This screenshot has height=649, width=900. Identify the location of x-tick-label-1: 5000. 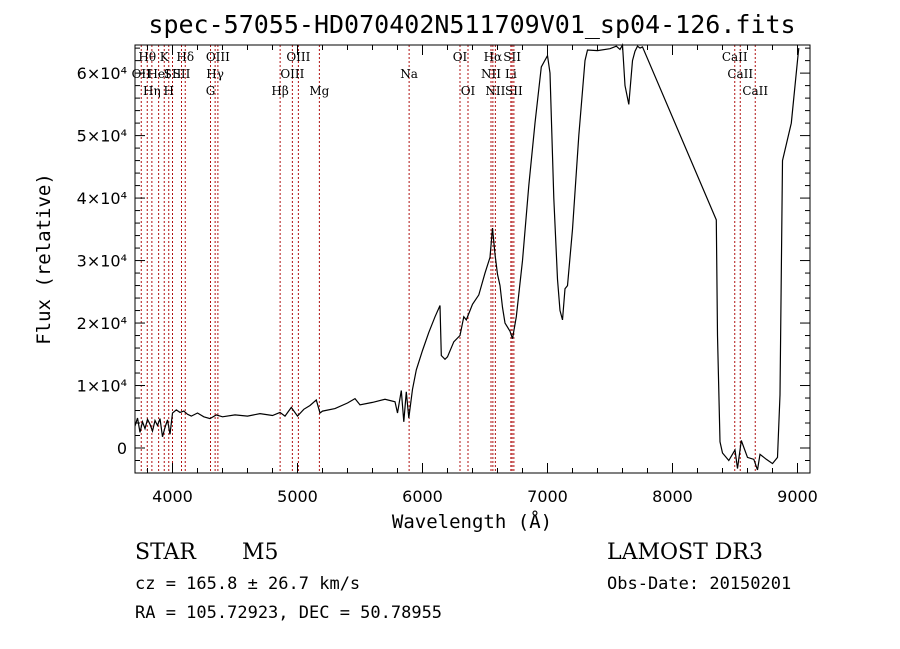
(297, 496).